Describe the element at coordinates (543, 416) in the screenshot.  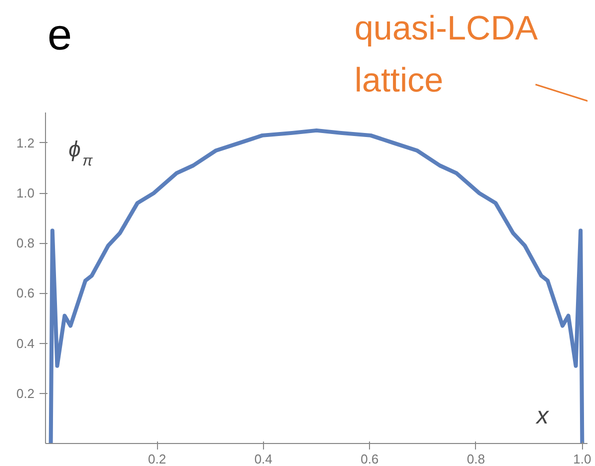
I see `x-axis-title: x` at that location.